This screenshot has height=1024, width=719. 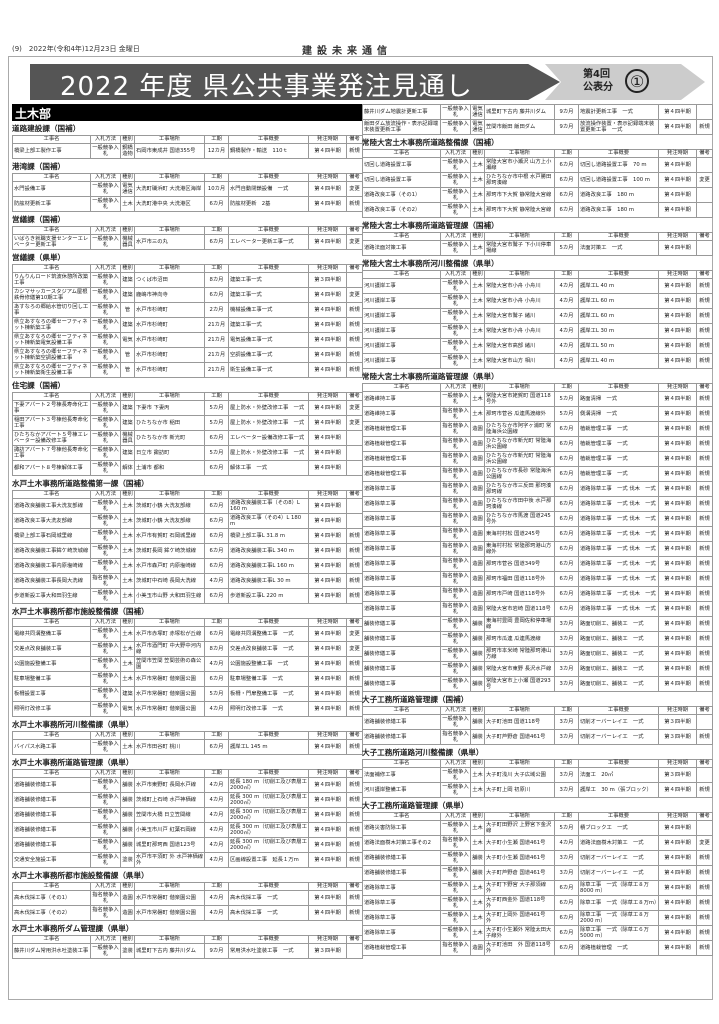 I want to click on column-header-work-type: 種別, so click(x=127, y=622).